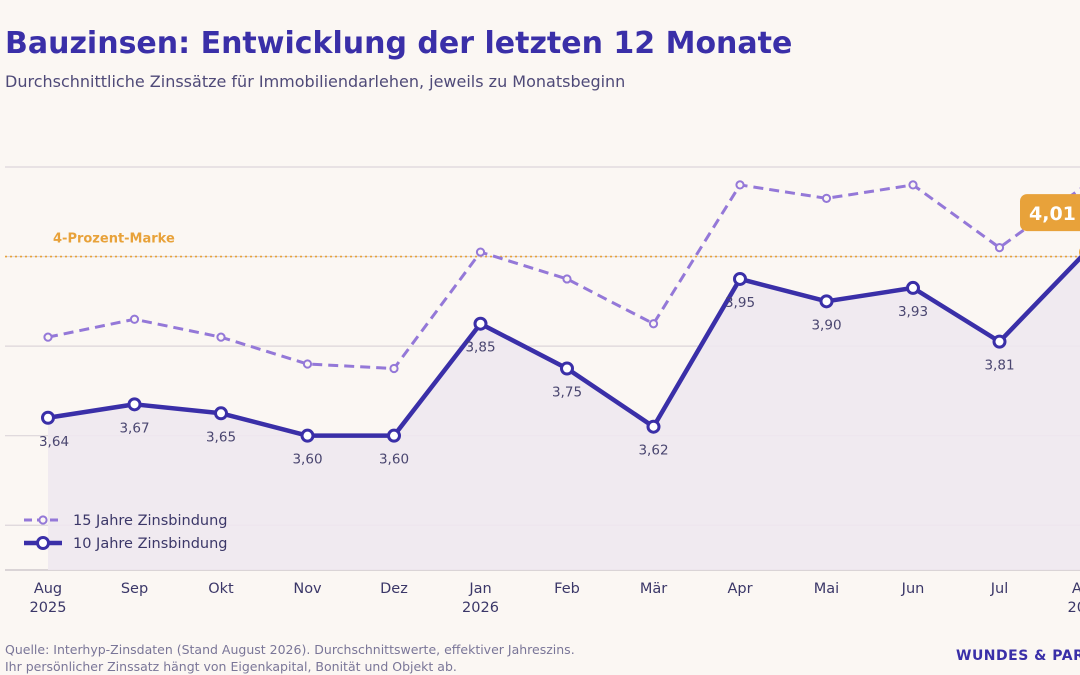 The image size is (1080, 675). What do you see at coordinates (826, 589) in the screenshot?
I see `x-tick-label: Mai` at bounding box center [826, 589].